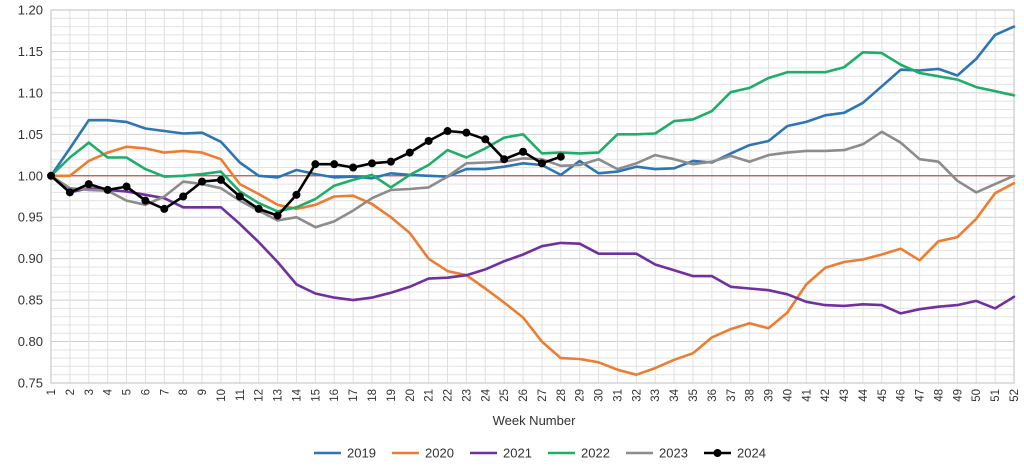 This screenshot has width=1024, height=474. I want to click on legend-label-2022: 2022, so click(595, 453).